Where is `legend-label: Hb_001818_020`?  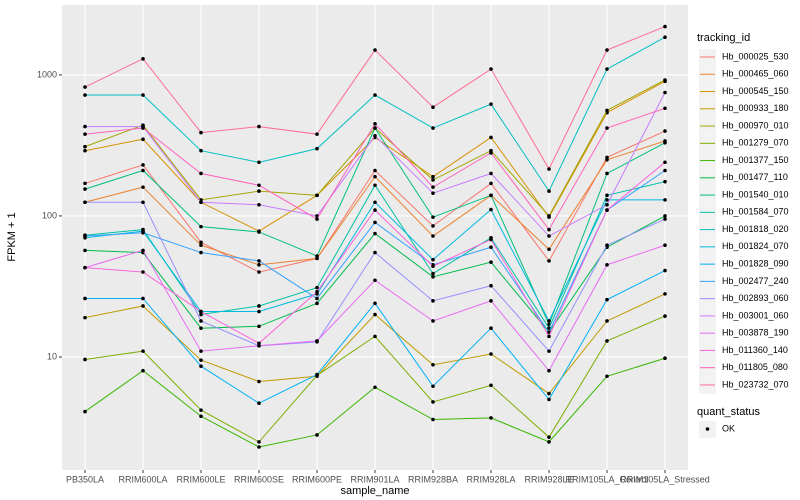
legend-label: Hb_001818_020 is located at coordinates (755, 229).